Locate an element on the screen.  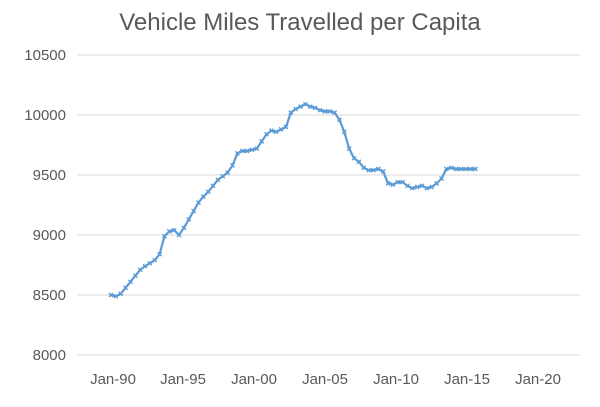
x-tick-label: Jan-90 is located at coordinates (113, 379).